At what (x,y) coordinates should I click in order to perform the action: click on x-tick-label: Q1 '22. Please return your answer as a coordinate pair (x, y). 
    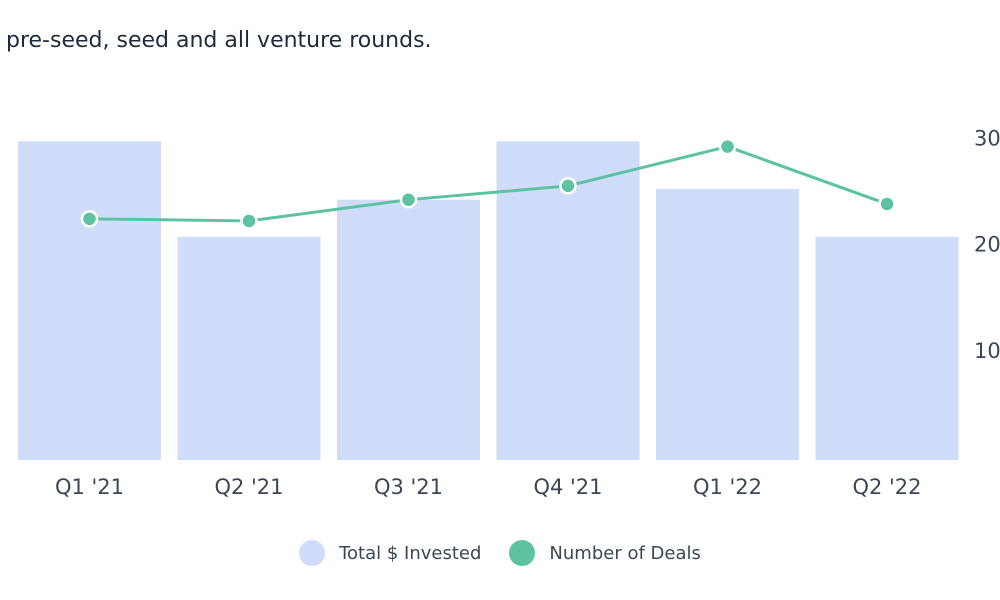
    Looking at the image, I should click on (727, 487).